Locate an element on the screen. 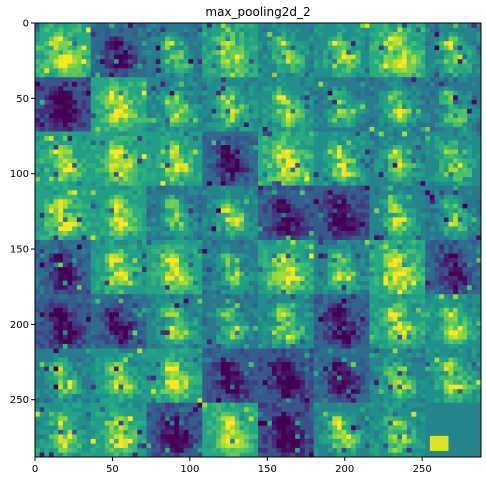 This screenshot has width=486, height=482. y-tick-label: 0 is located at coordinates (26, 24).